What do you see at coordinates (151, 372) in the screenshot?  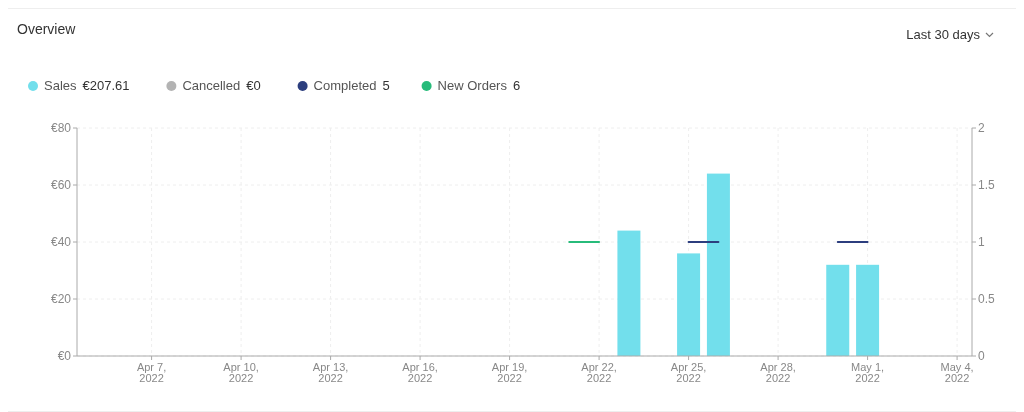 I see `x-tick-label: Apr 7, 2022` at bounding box center [151, 372].